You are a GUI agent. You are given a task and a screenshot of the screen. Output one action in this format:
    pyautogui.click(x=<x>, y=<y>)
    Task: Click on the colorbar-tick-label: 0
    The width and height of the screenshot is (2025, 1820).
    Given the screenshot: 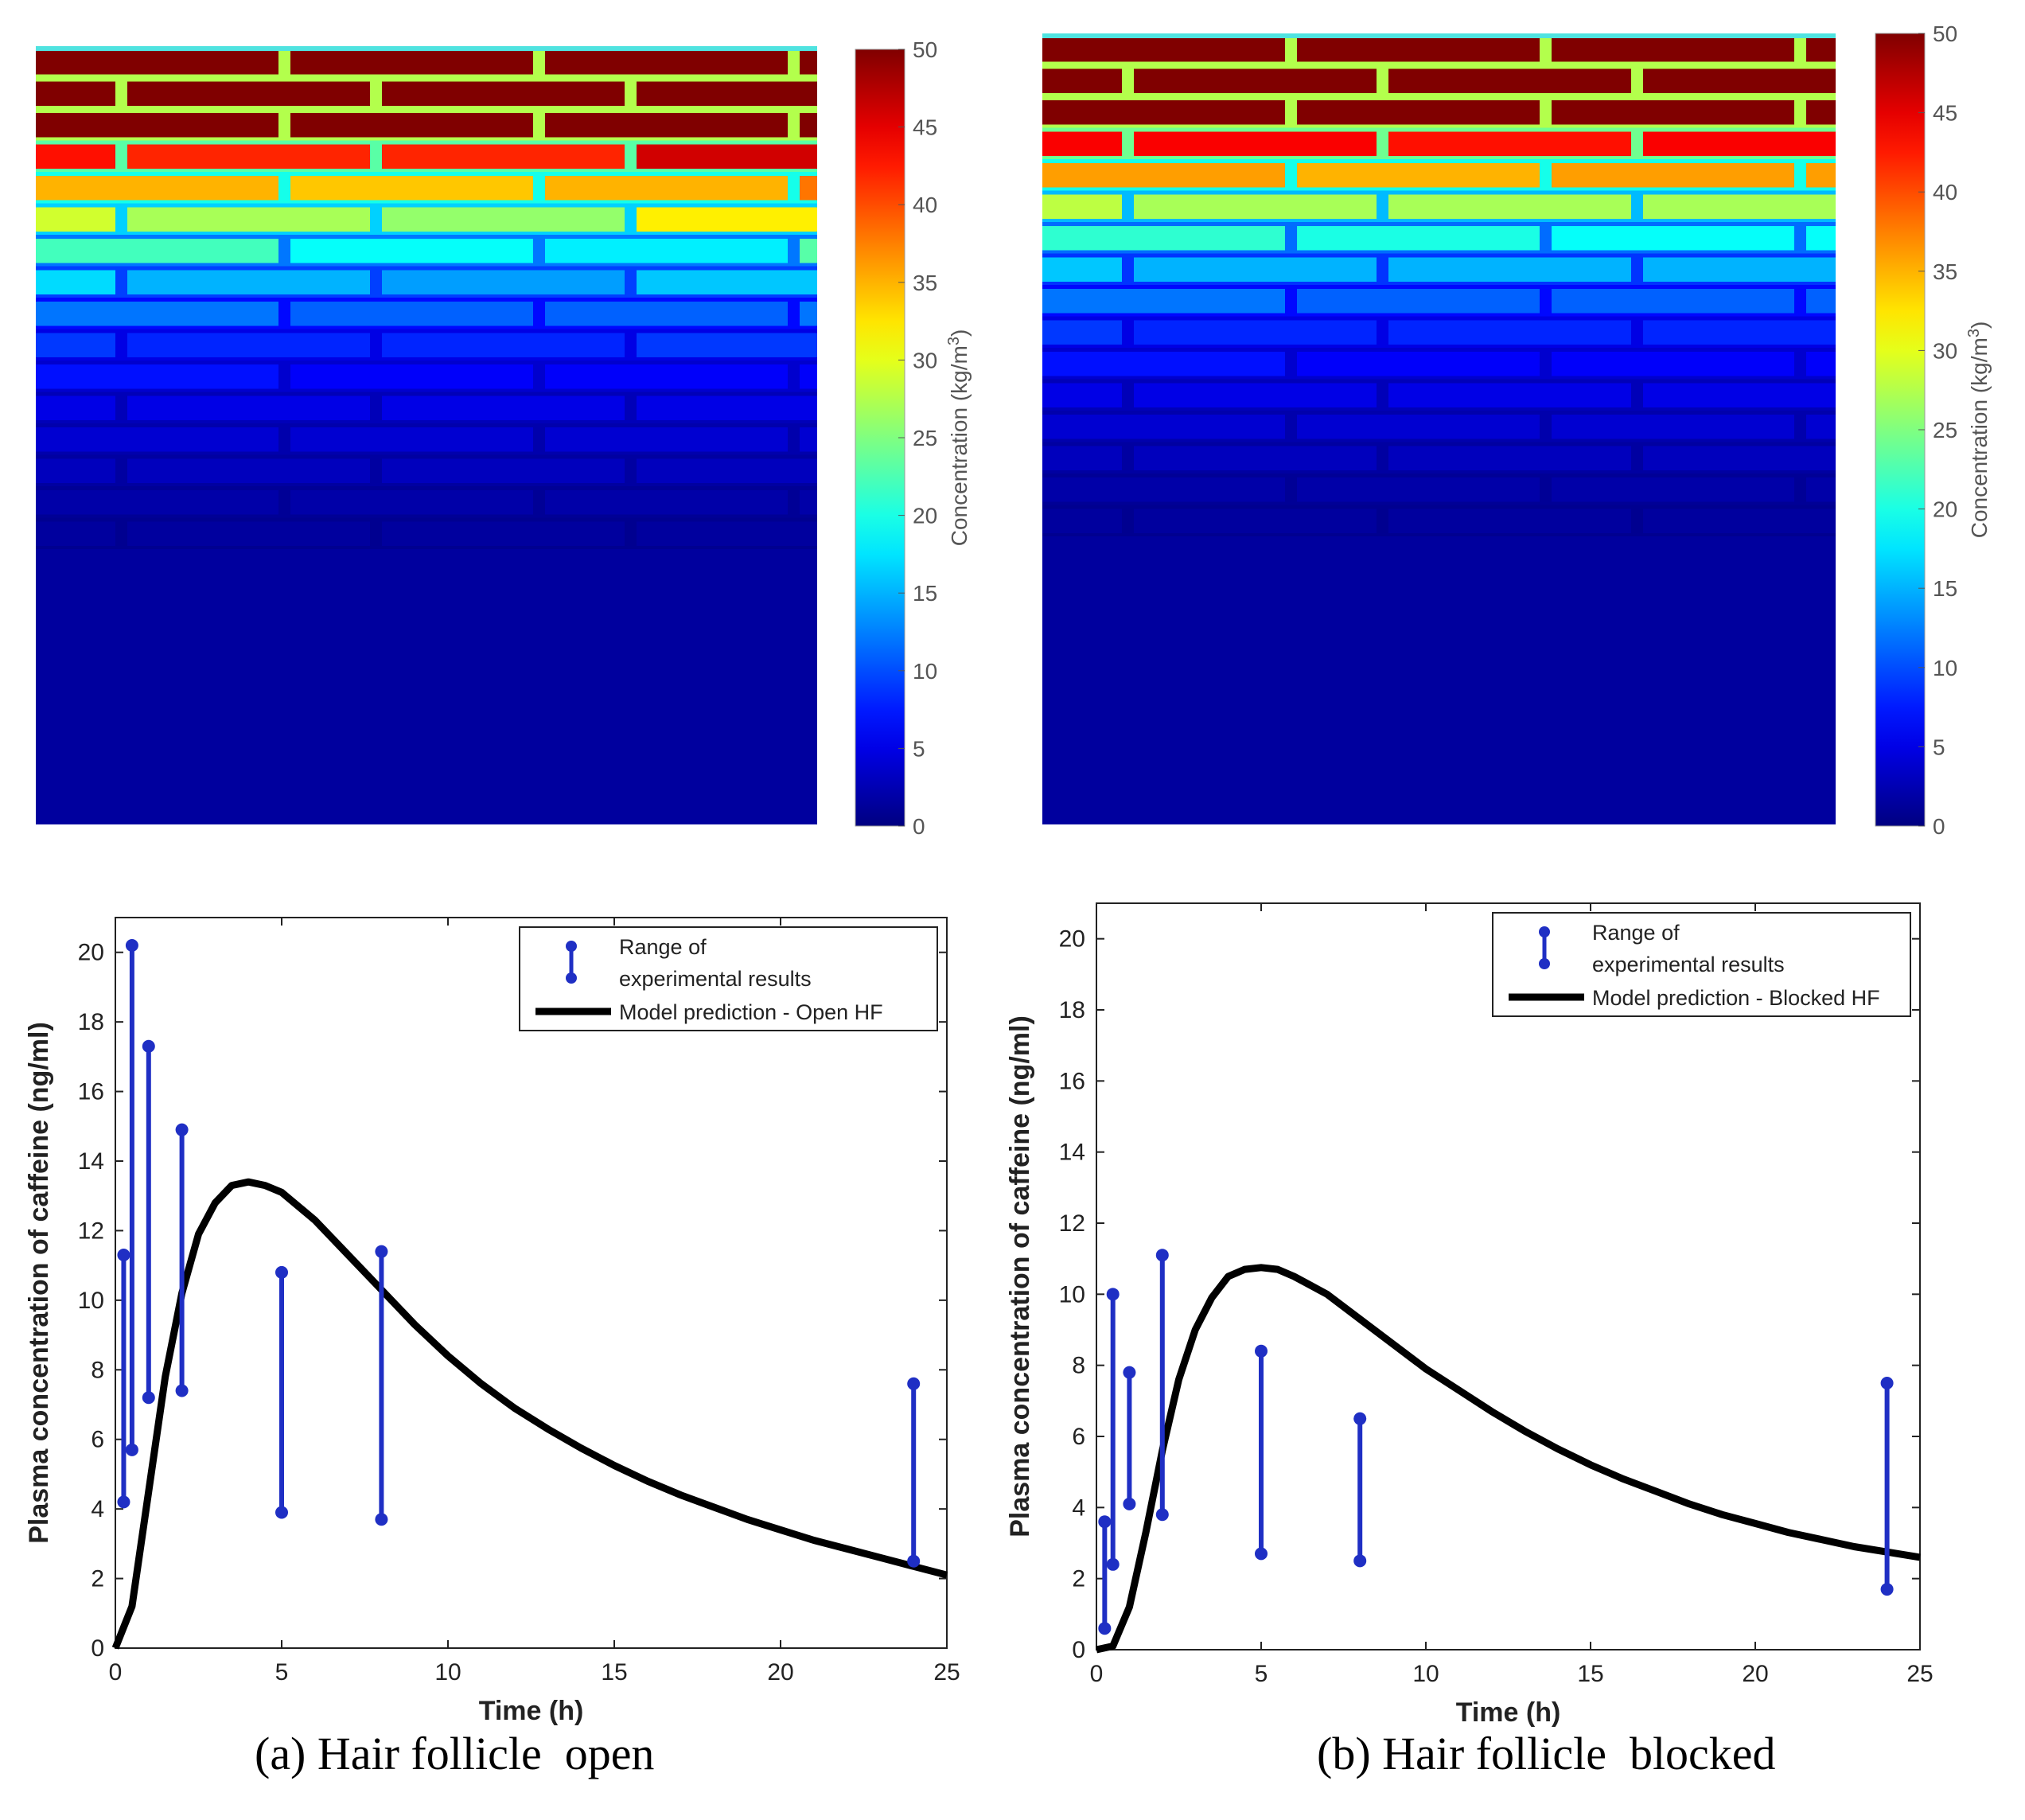 What is the action you would take?
    pyautogui.click(x=1939, y=827)
    